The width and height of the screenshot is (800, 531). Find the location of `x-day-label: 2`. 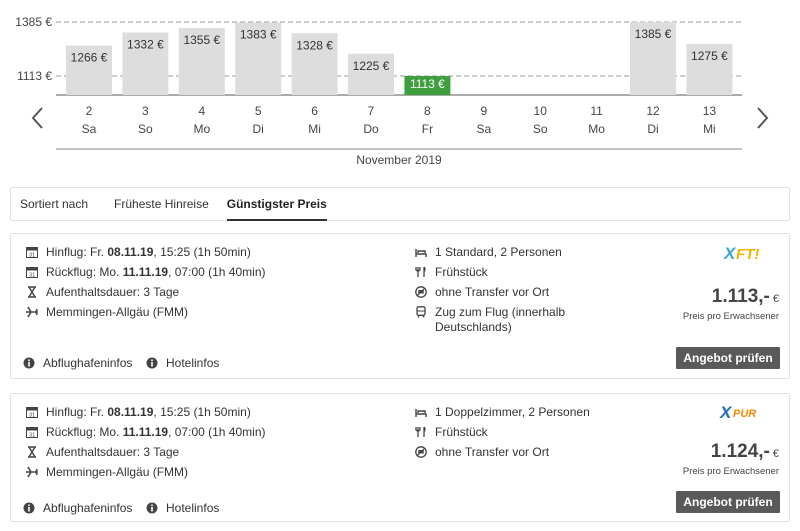

x-day-label: 2 is located at coordinates (89, 111).